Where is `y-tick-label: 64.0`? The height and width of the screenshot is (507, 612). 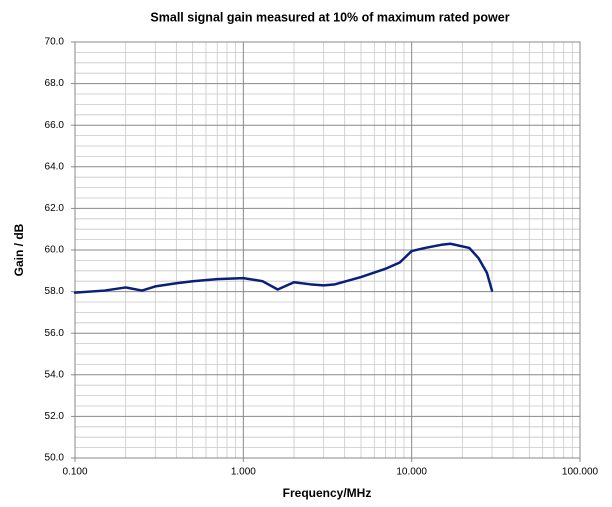
y-tick-label: 64.0 is located at coordinates (55, 166).